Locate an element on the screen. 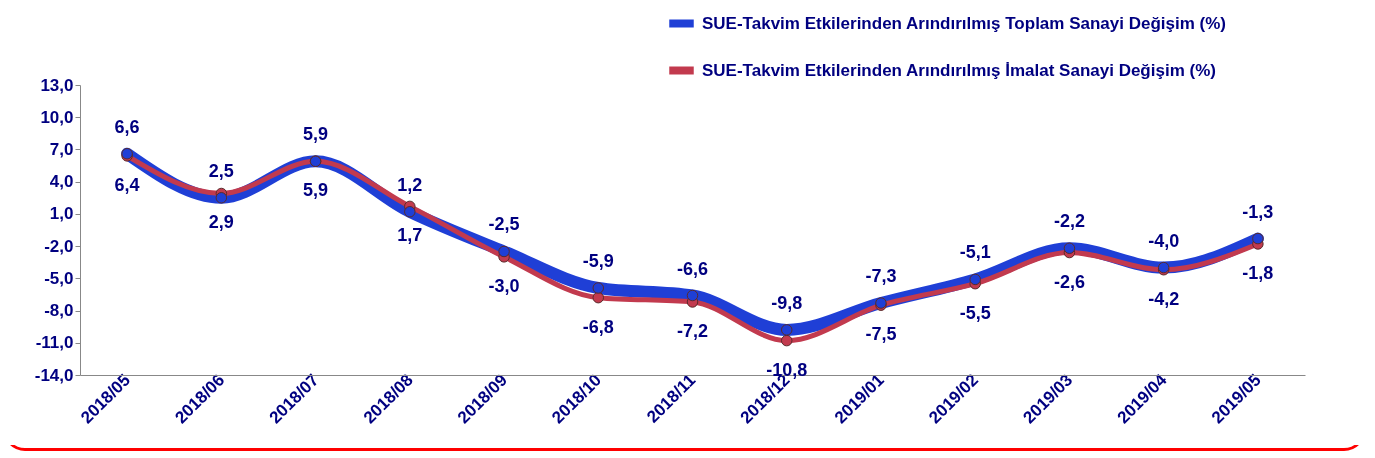 This screenshot has width=1375, height=458. y-tick-label: -2,0 is located at coordinates (59, 246).